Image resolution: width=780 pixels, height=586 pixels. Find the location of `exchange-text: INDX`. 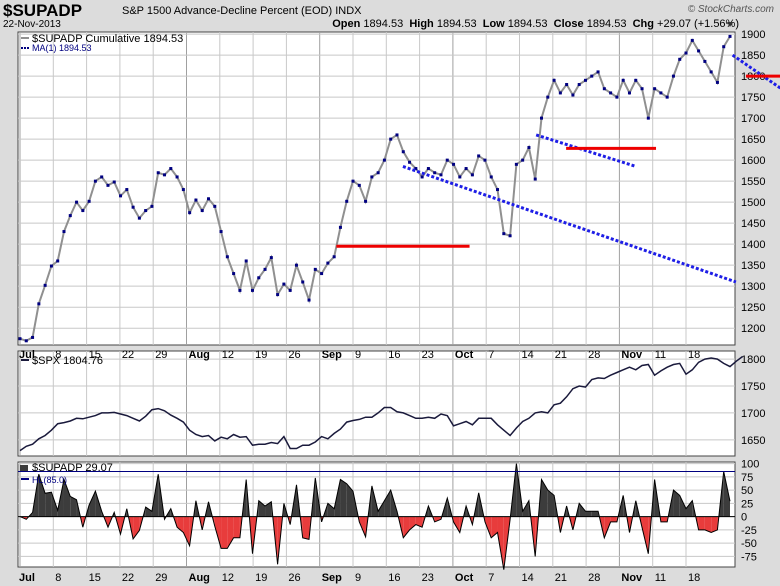

exchange-text: INDX is located at coordinates (348, 11).